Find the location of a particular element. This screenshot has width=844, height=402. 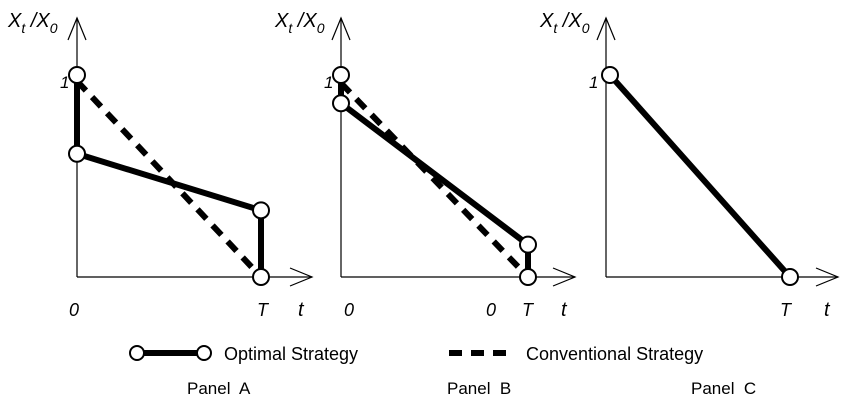

legend-optimal-label: Optimal Strategy is located at coordinates (291, 354).